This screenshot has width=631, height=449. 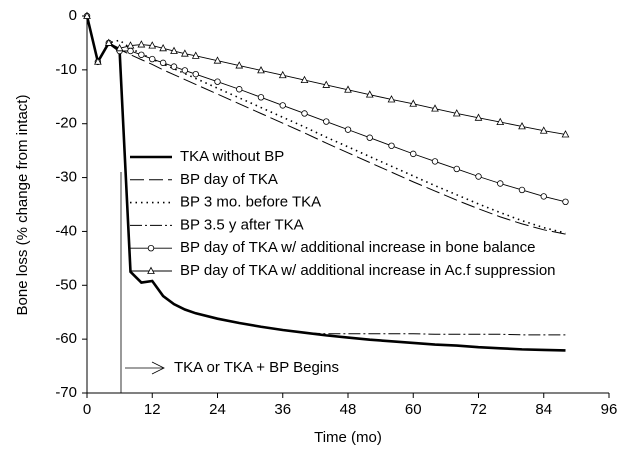 I want to click on x-tick-label: 84, so click(x=543, y=409).